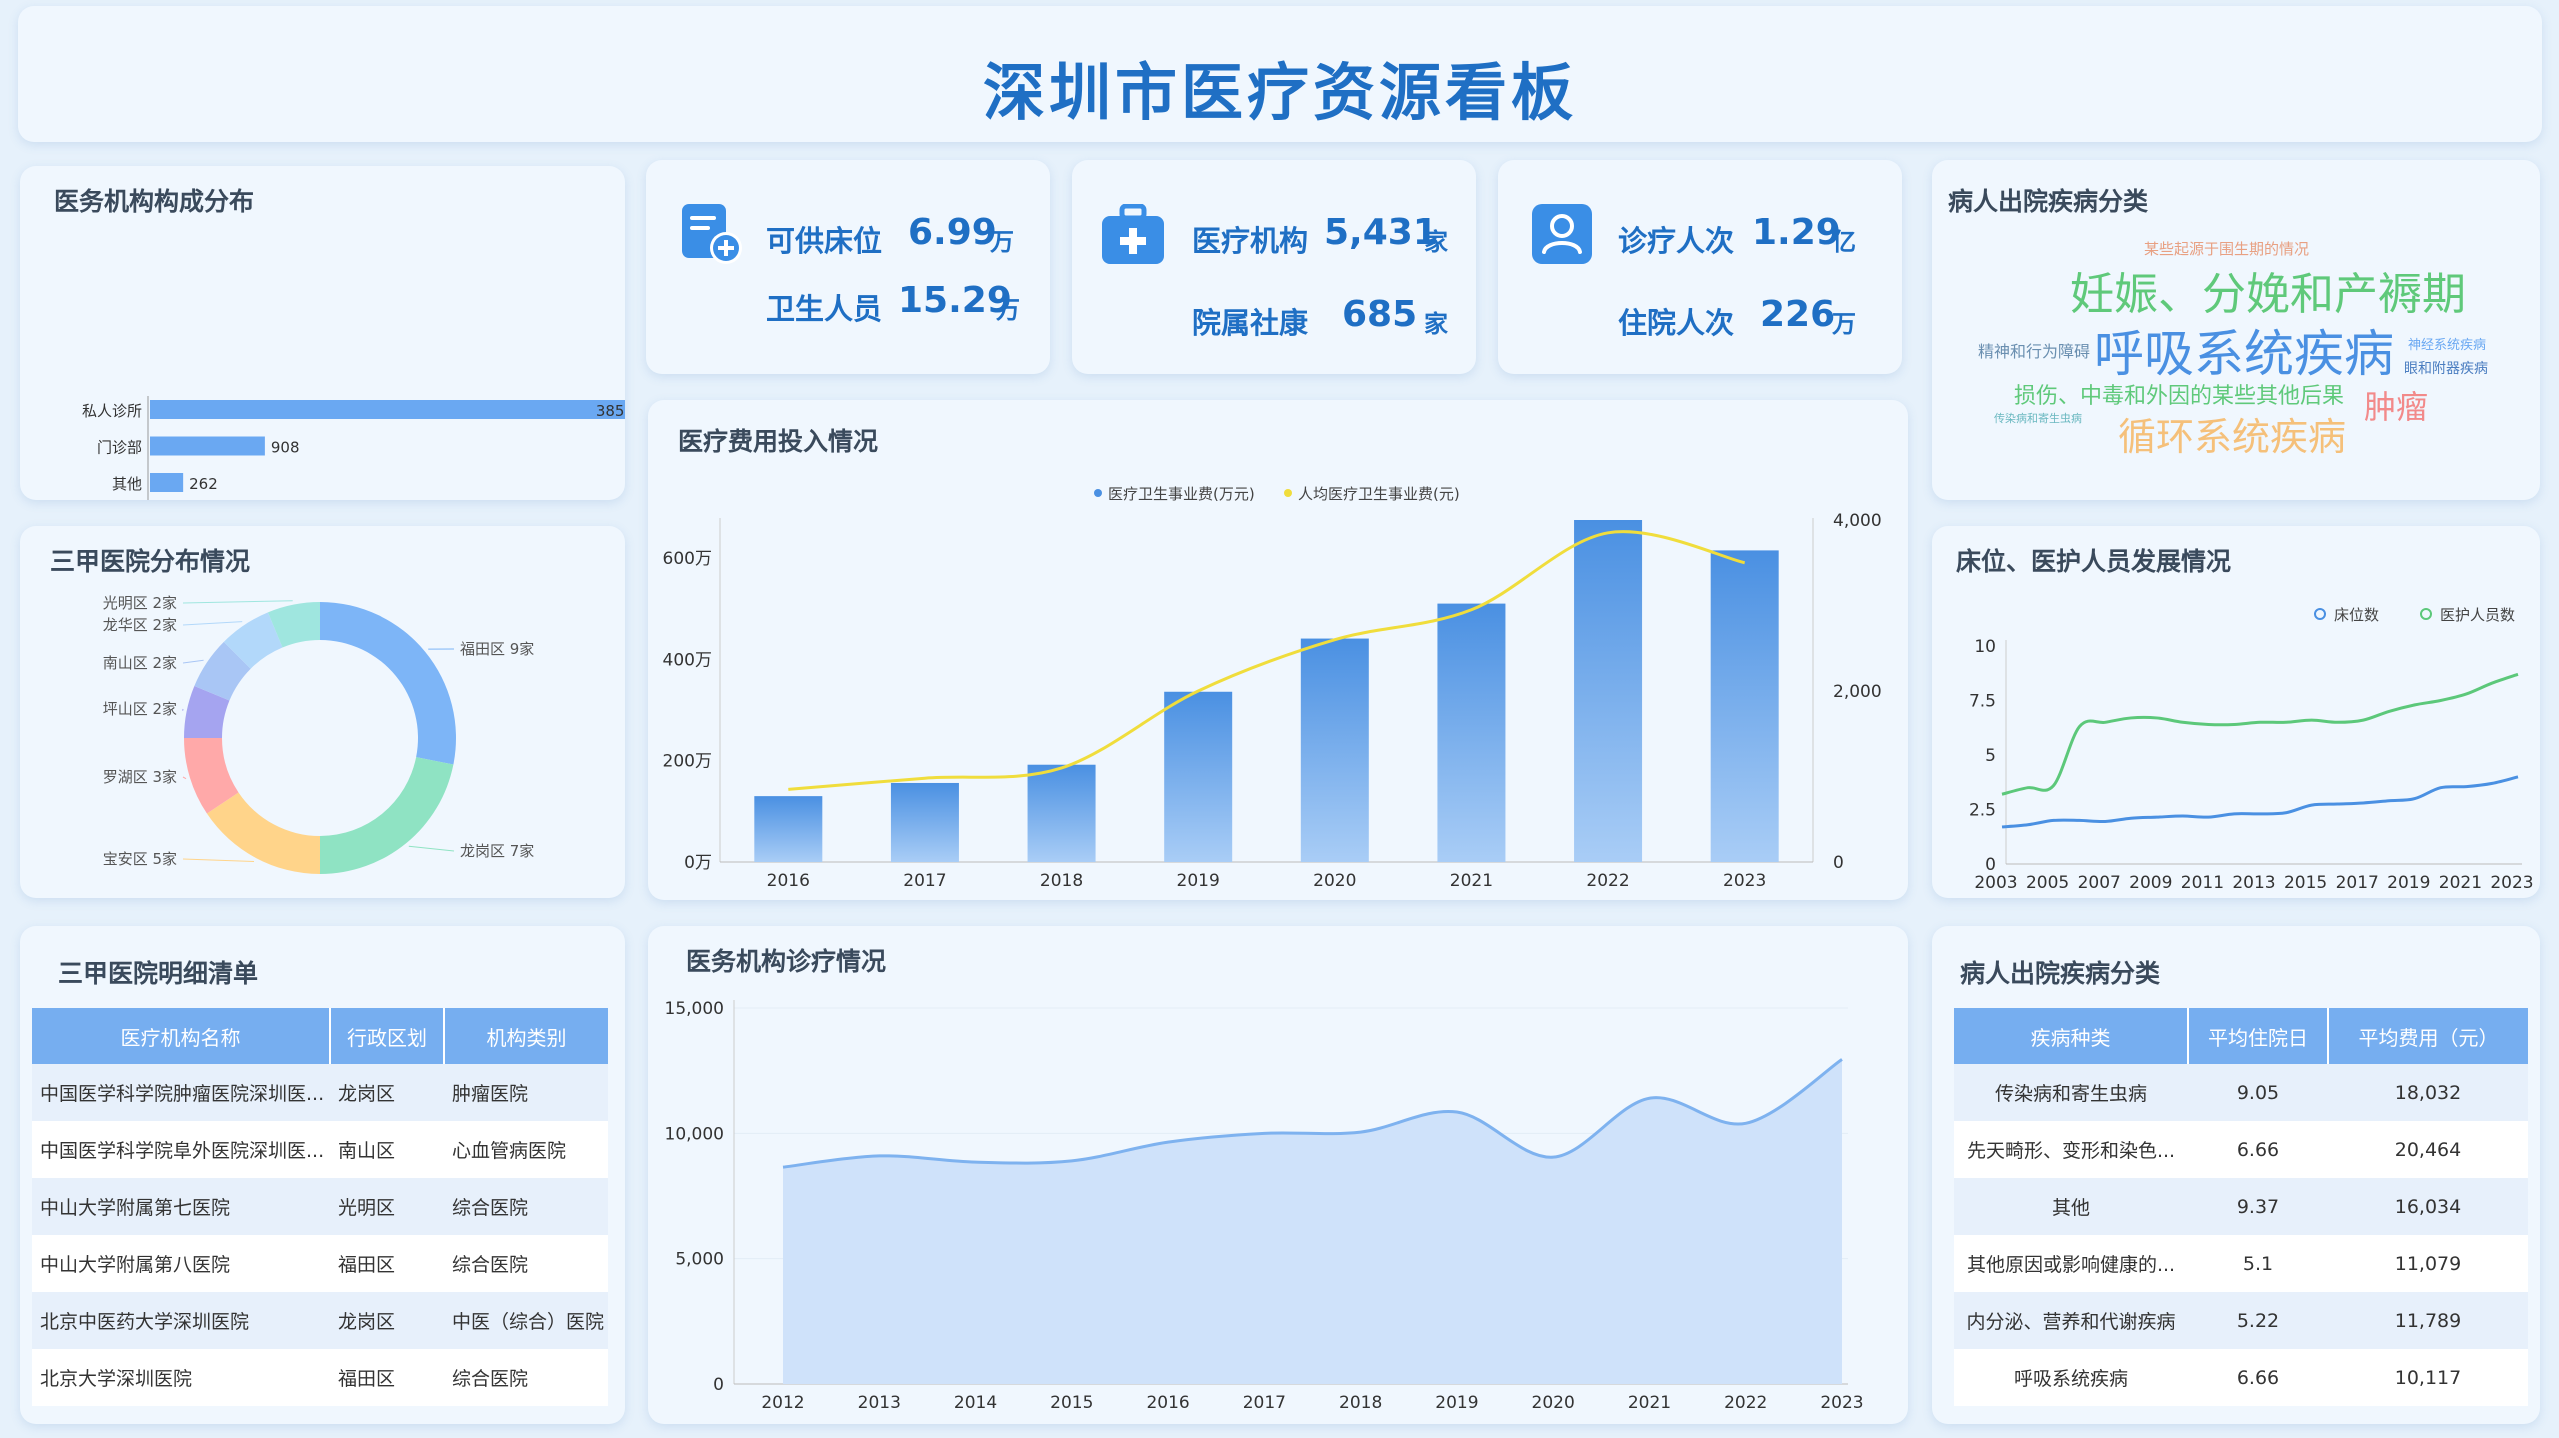 Image resolution: width=2559 pixels, height=1438 pixels. Describe the element at coordinates (2048, 201) in the screenshot. I see `panel-title: 病人出院疾病分类` at that location.